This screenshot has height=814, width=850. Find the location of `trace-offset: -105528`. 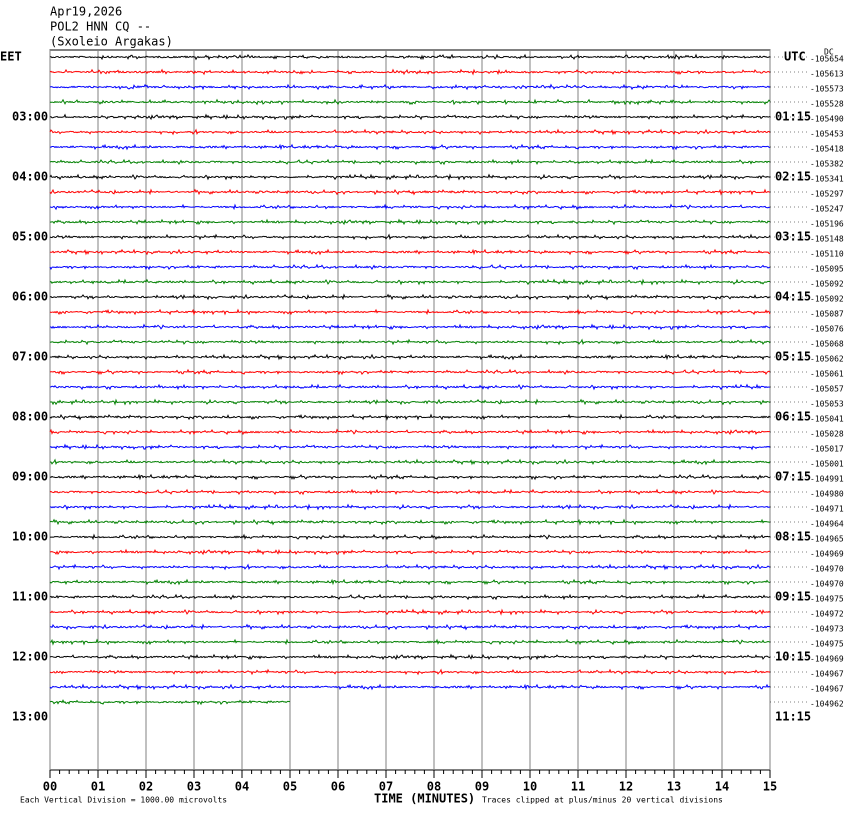

trace-offset: -105528 is located at coordinates (827, 104).